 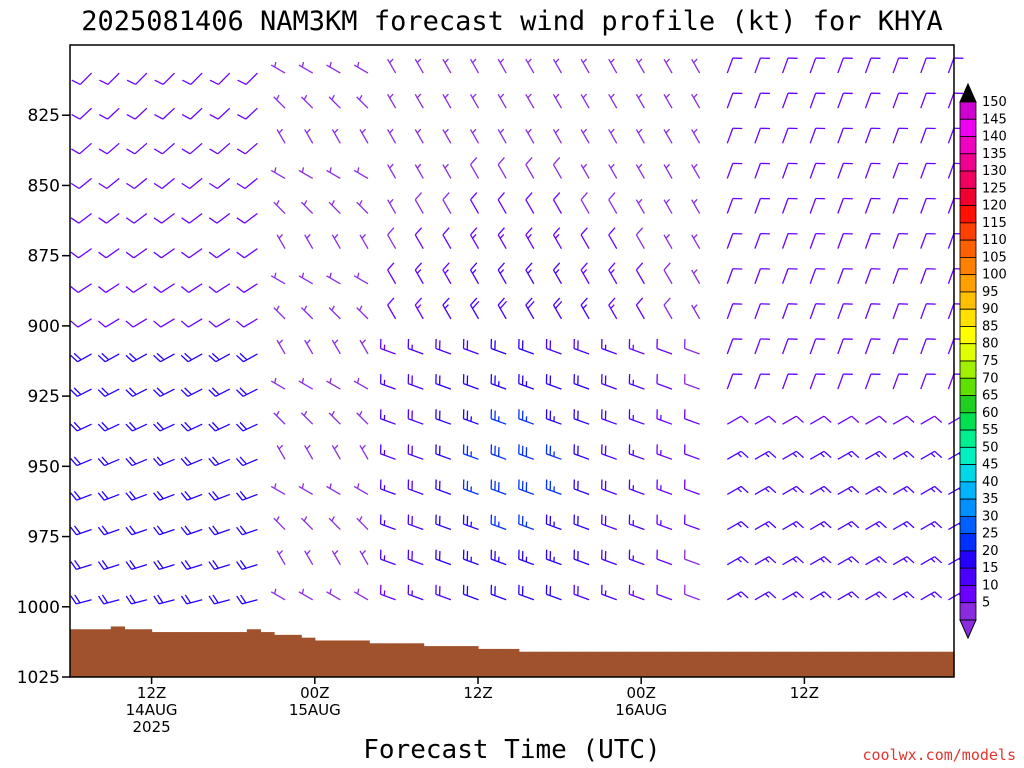 I want to click on y-tick-label: 1025, so click(x=38, y=678).